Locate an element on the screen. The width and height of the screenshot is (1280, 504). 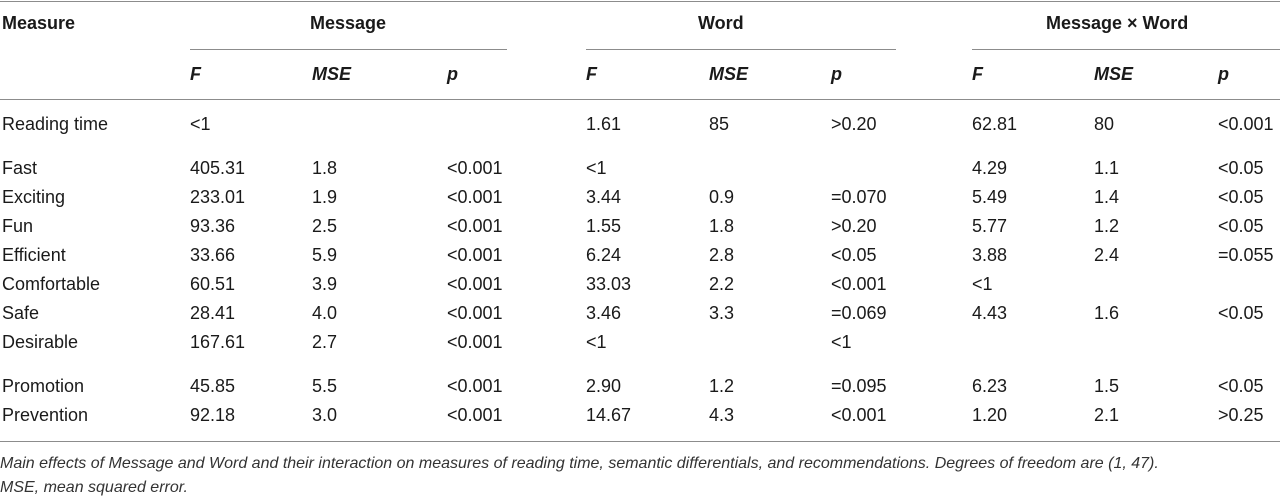
table-cell-message-x-word-mse: 80 is located at coordinates (1104, 124).